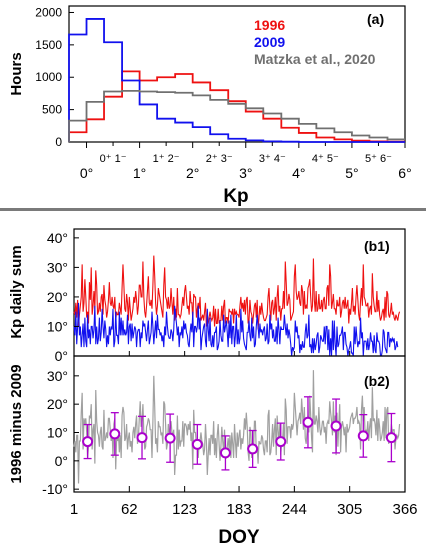 Image resolution: width=426 pixels, height=550 pixels. Describe the element at coordinates (315, 59) in the screenshot. I see `legend-matzka: Matzka et al., 2020` at that location.